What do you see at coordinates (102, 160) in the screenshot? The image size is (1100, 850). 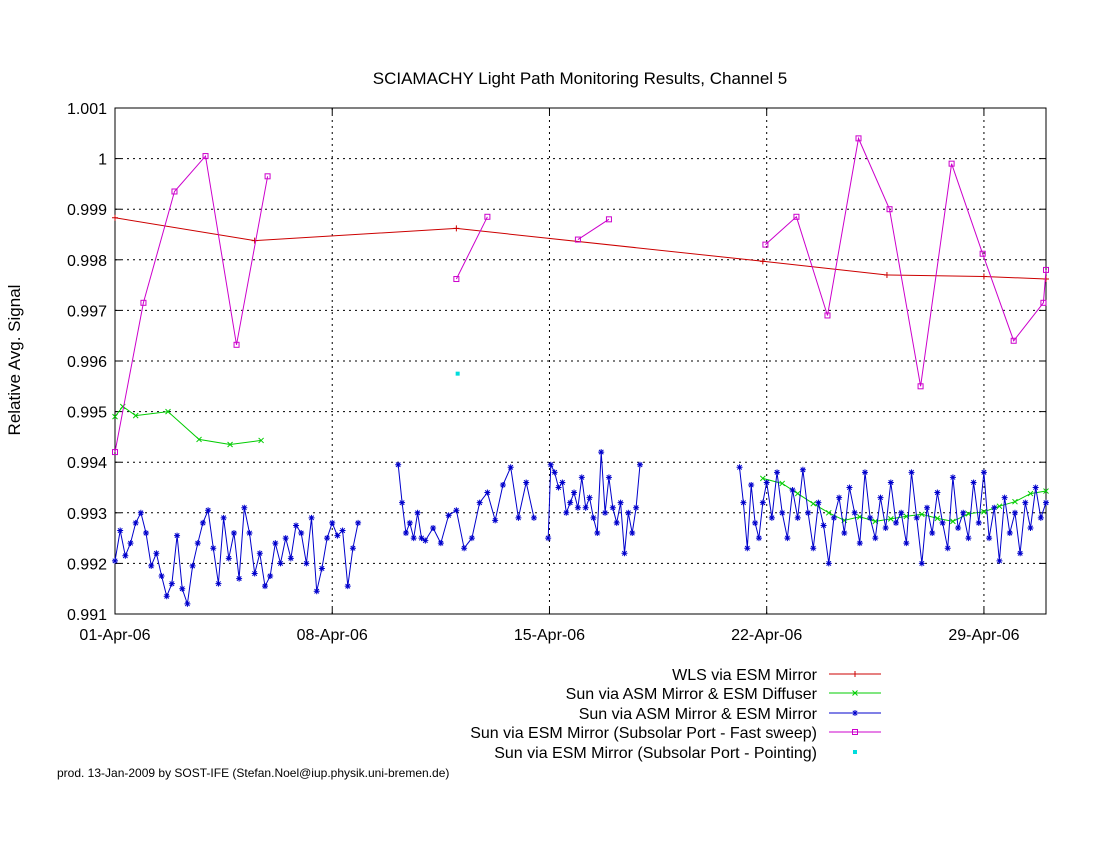 I see `y-tick-label: 1` at bounding box center [102, 160].